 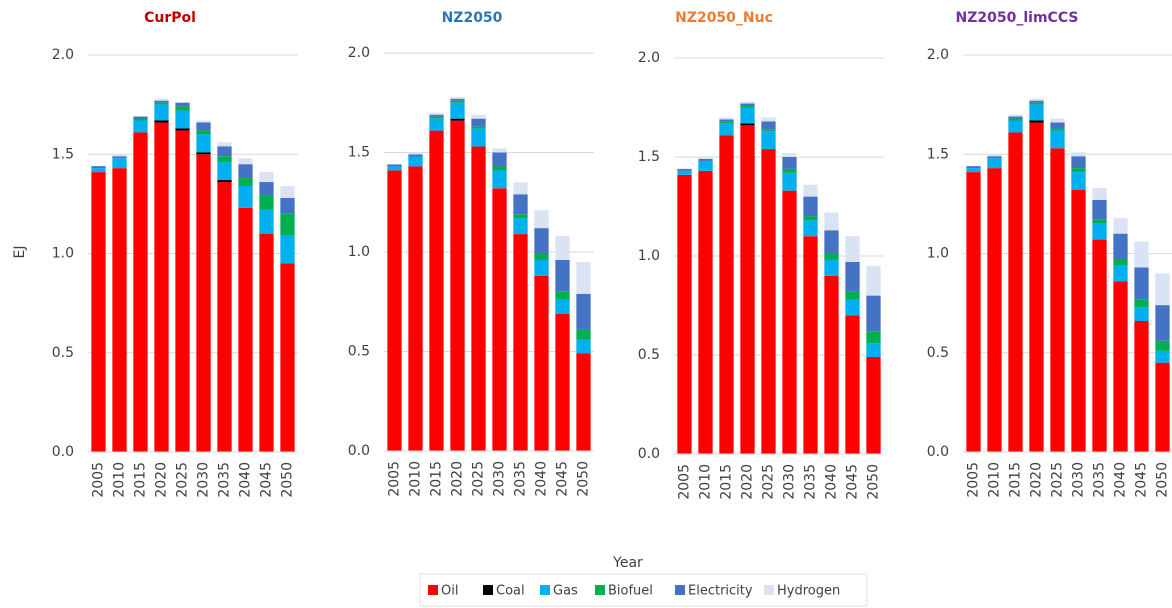 What do you see at coordinates (808, 591) in the screenshot?
I see `legend-label: Hydrogen` at bounding box center [808, 591].